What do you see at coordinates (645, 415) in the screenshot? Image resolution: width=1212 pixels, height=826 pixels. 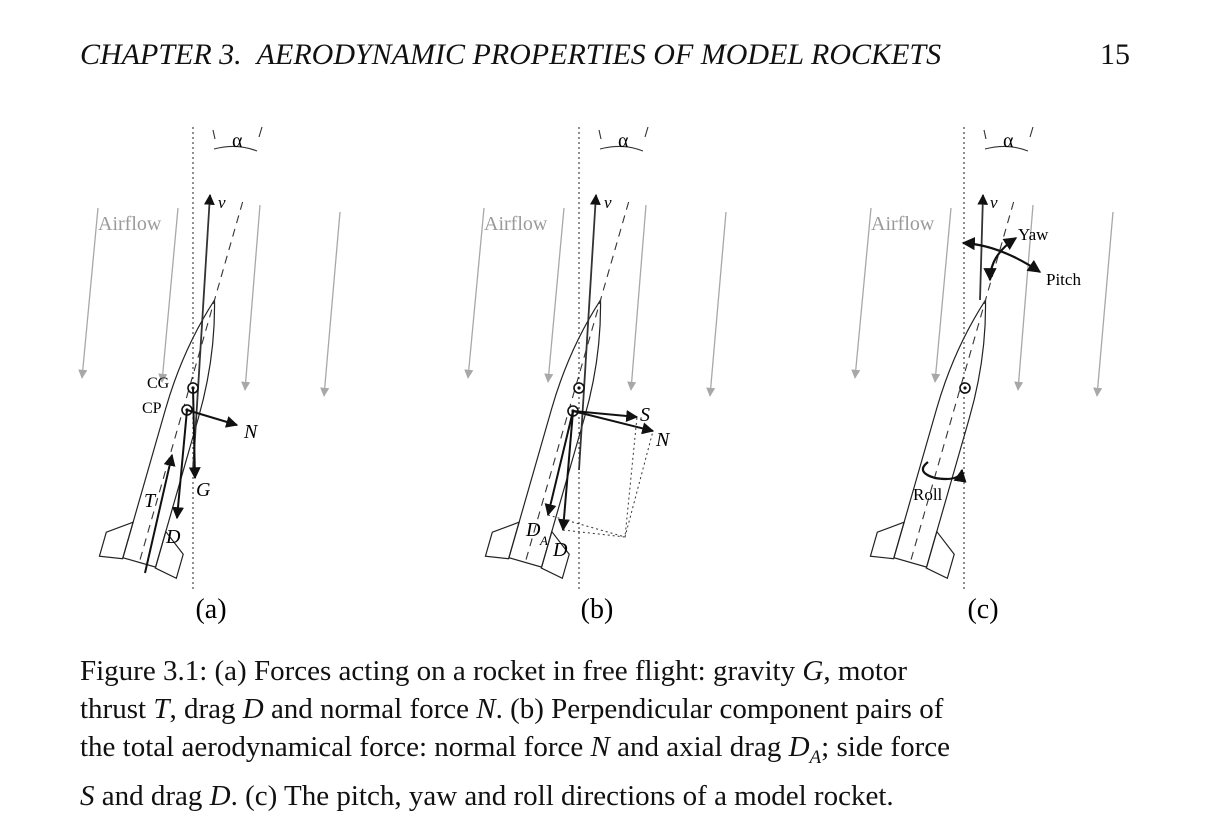 I see `side-force-label: S` at bounding box center [645, 415].